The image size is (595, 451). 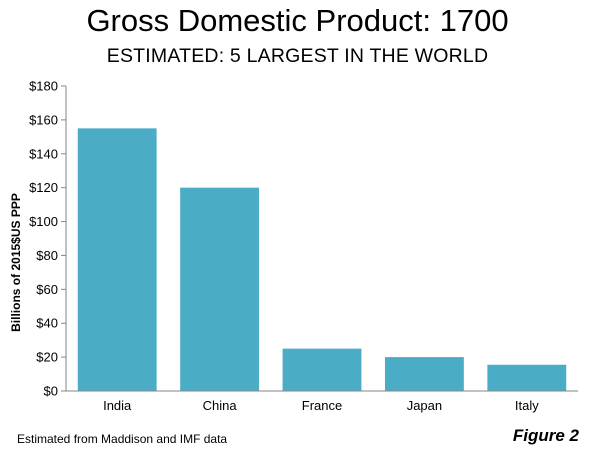 What do you see at coordinates (527, 405) in the screenshot?
I see `x-tick-label: Italy` at bounding box center [527, 405].